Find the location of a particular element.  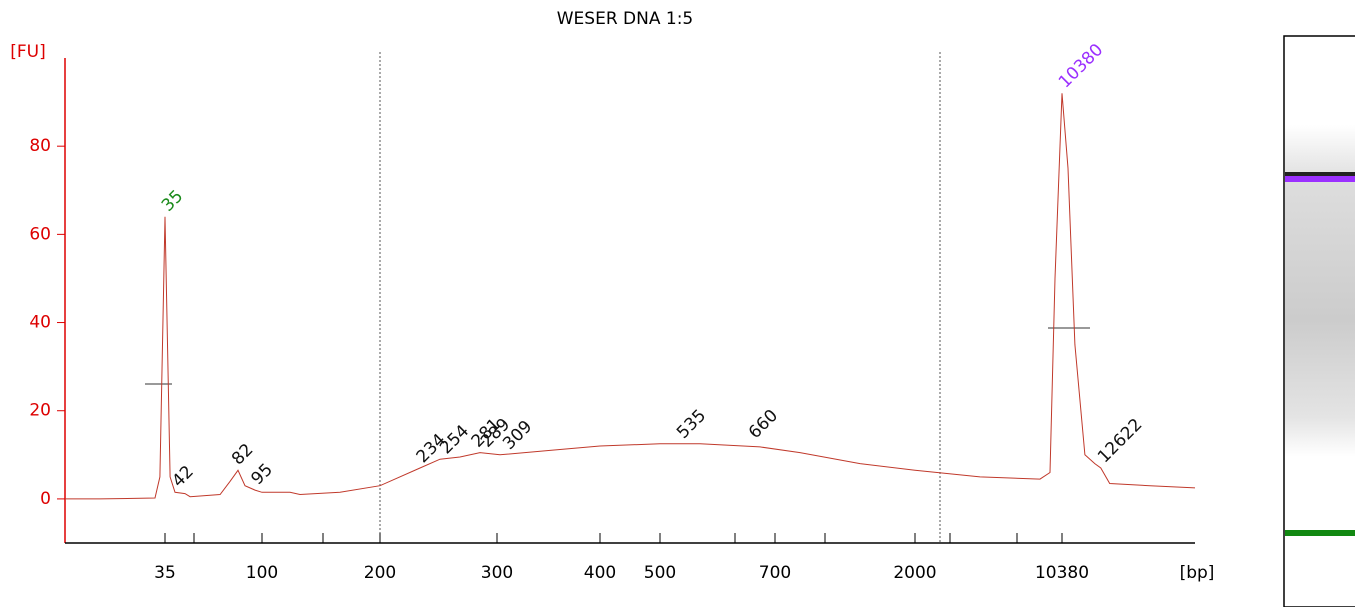

x-tick-label: 10380 is located at coordinates (1062, 573).